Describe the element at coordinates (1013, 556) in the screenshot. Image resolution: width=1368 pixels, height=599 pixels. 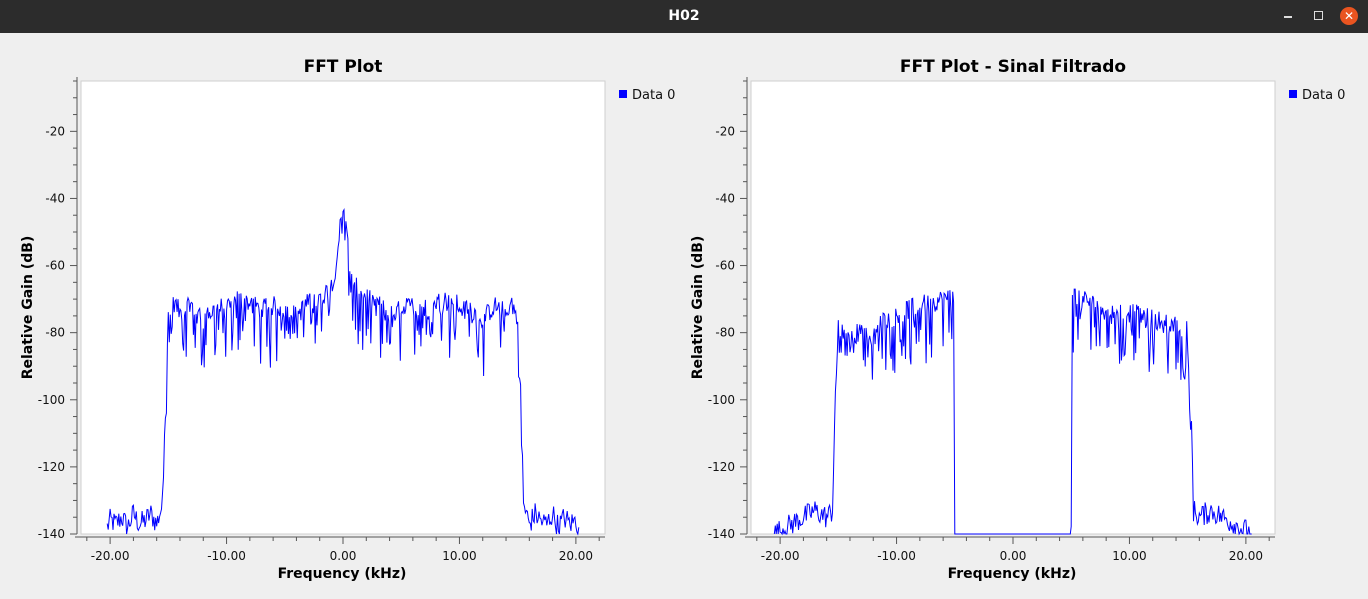
I see `c1-x-tick-label: 0.00` at that location.